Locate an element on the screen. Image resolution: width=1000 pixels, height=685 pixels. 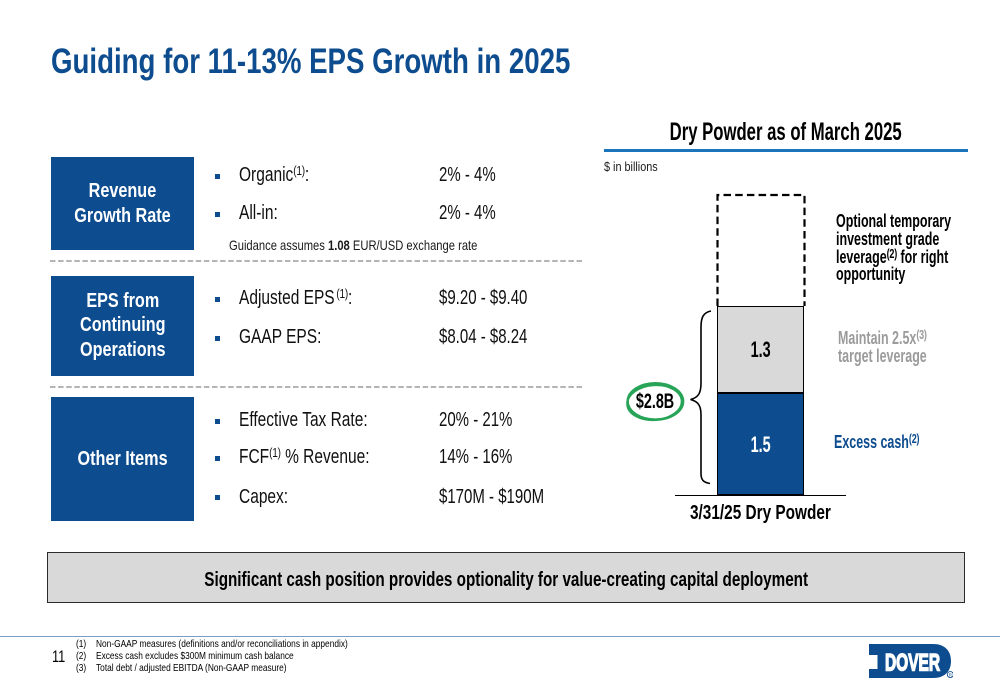
svg-text: R is located at coordinates (950, 674).